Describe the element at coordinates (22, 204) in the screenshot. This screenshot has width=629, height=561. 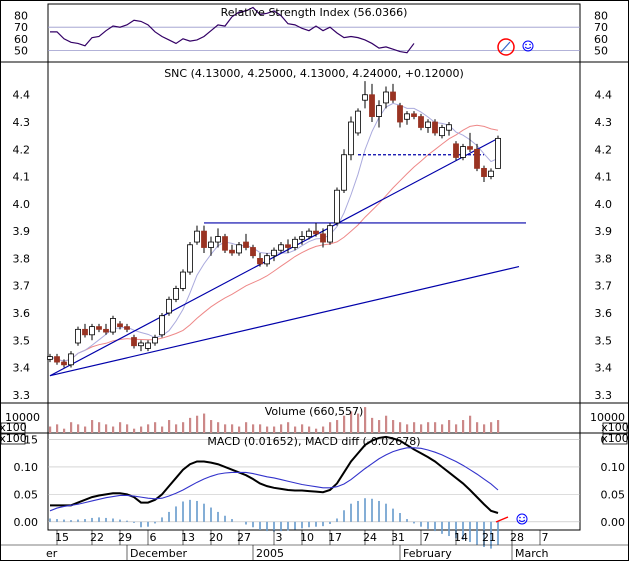
I see `price-tick-label: 4.0` at that location.